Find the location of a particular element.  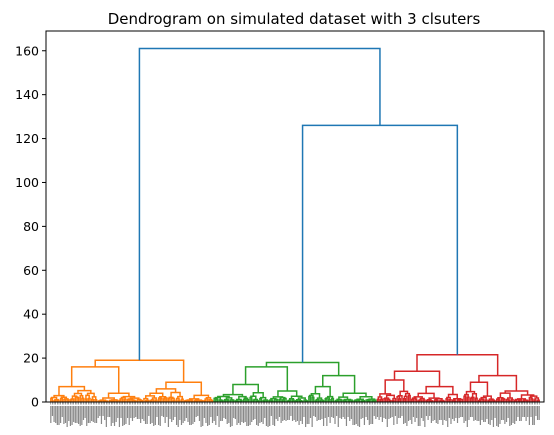

y-tick-label: 0 is located at coordinates (35, 402).